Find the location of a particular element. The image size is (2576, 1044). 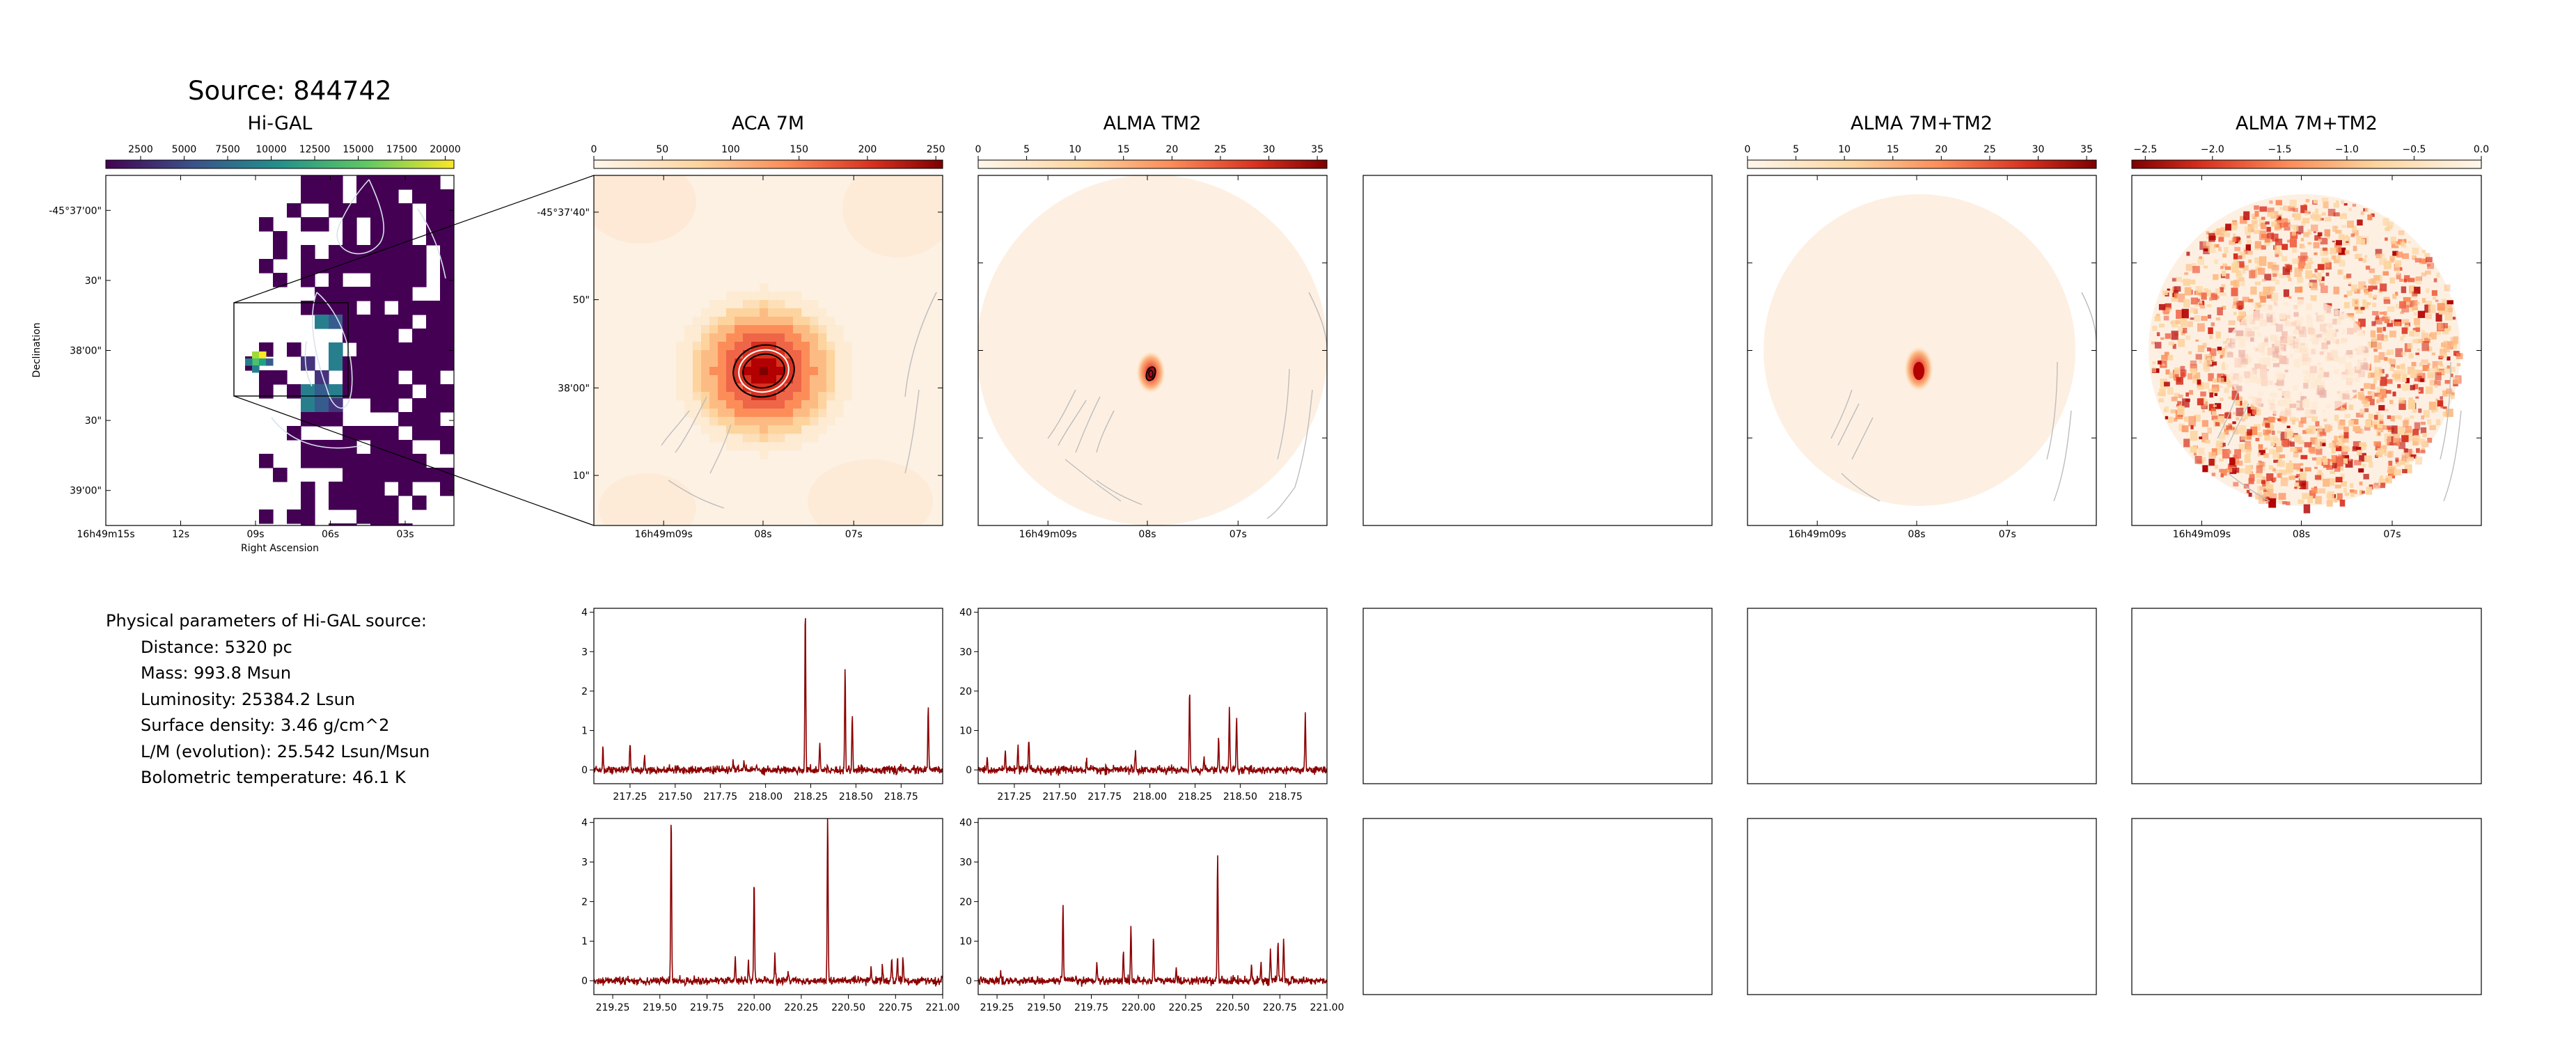

x-tick-label: 03s is located at coordinates (405, 534).